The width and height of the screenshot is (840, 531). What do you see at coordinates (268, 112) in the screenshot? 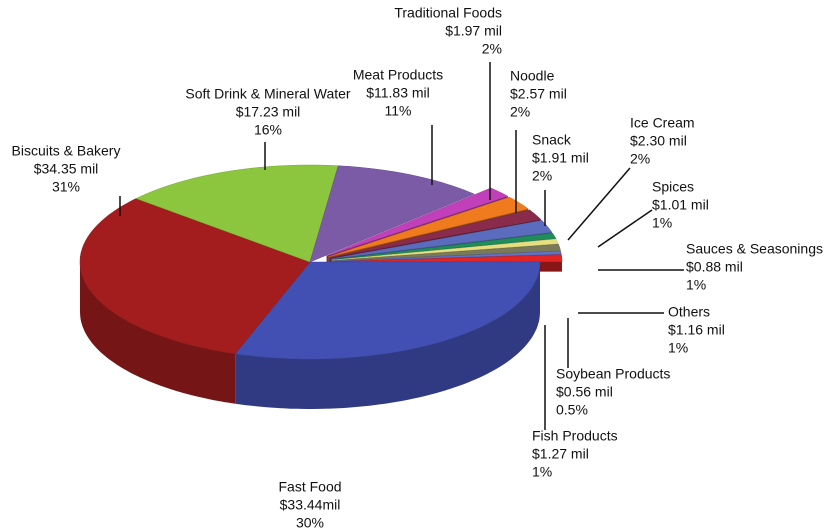
I see `value-label: $17.23 mil` at bounding box center [268, 112].